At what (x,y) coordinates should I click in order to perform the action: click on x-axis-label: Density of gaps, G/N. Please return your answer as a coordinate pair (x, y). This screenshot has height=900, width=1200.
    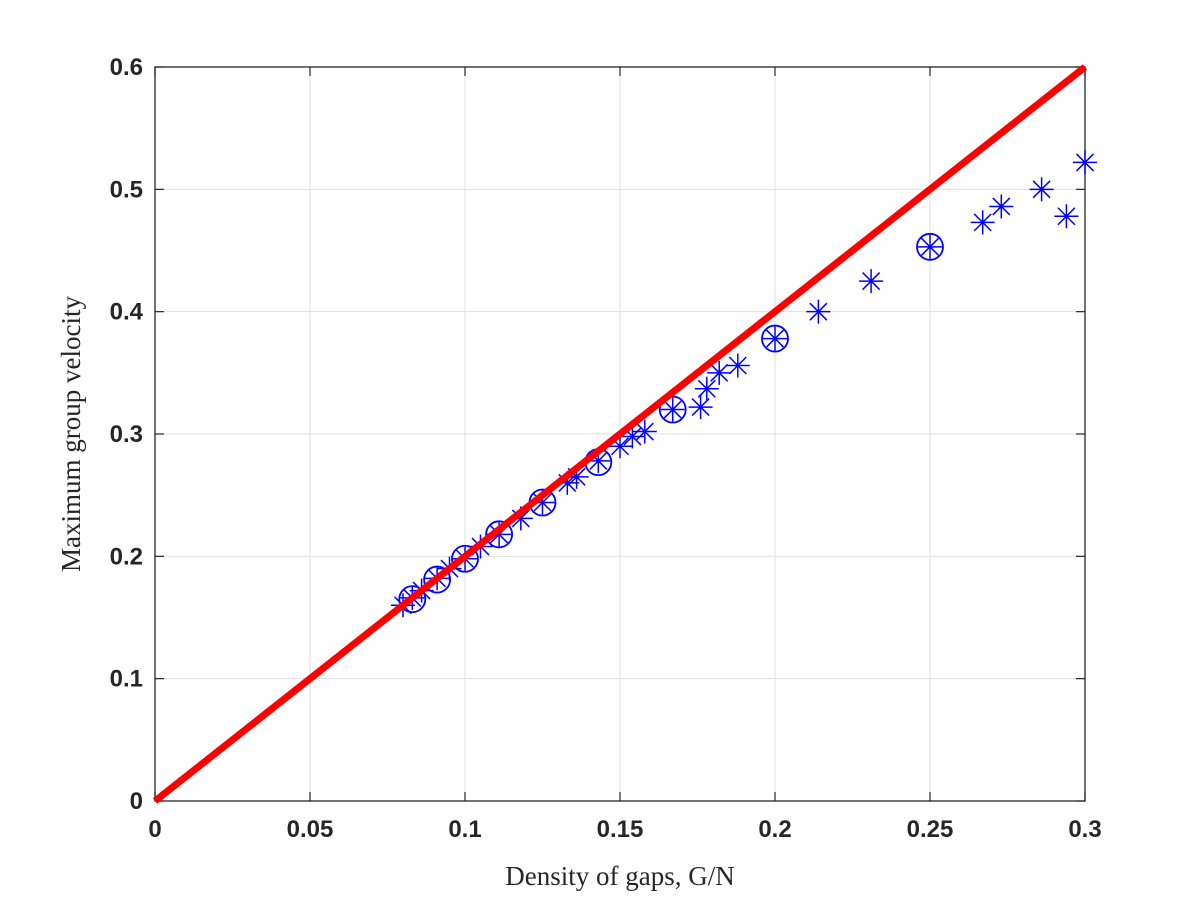
    Looking at the image, I should click on (619, 876).